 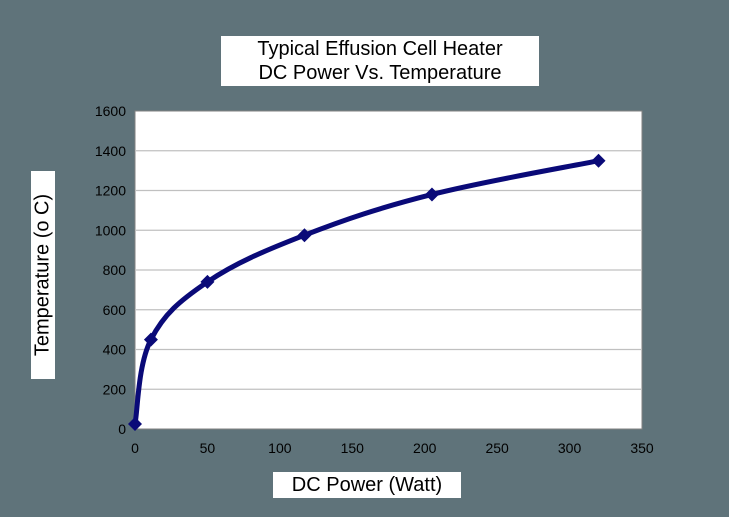 What do you see at coordinates (570, 448) in the screenshot?
I see `x-tick-label: 300` at bounding box center [570, 448].